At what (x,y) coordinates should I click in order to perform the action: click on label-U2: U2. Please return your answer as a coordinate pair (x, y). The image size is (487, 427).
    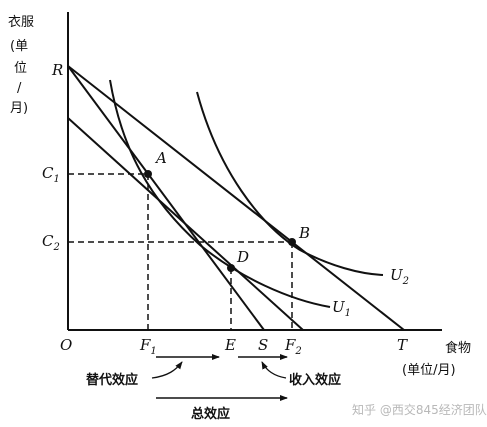
    Looking at the image, I should click on (399, 276).